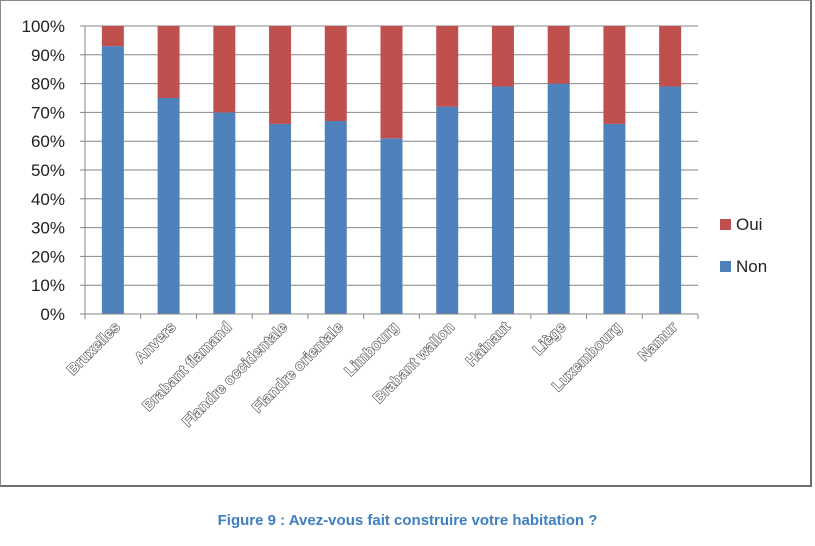 The height and width of the screenshot is (546, 815). I want to click on bar-non-liège, so click(558, 198).